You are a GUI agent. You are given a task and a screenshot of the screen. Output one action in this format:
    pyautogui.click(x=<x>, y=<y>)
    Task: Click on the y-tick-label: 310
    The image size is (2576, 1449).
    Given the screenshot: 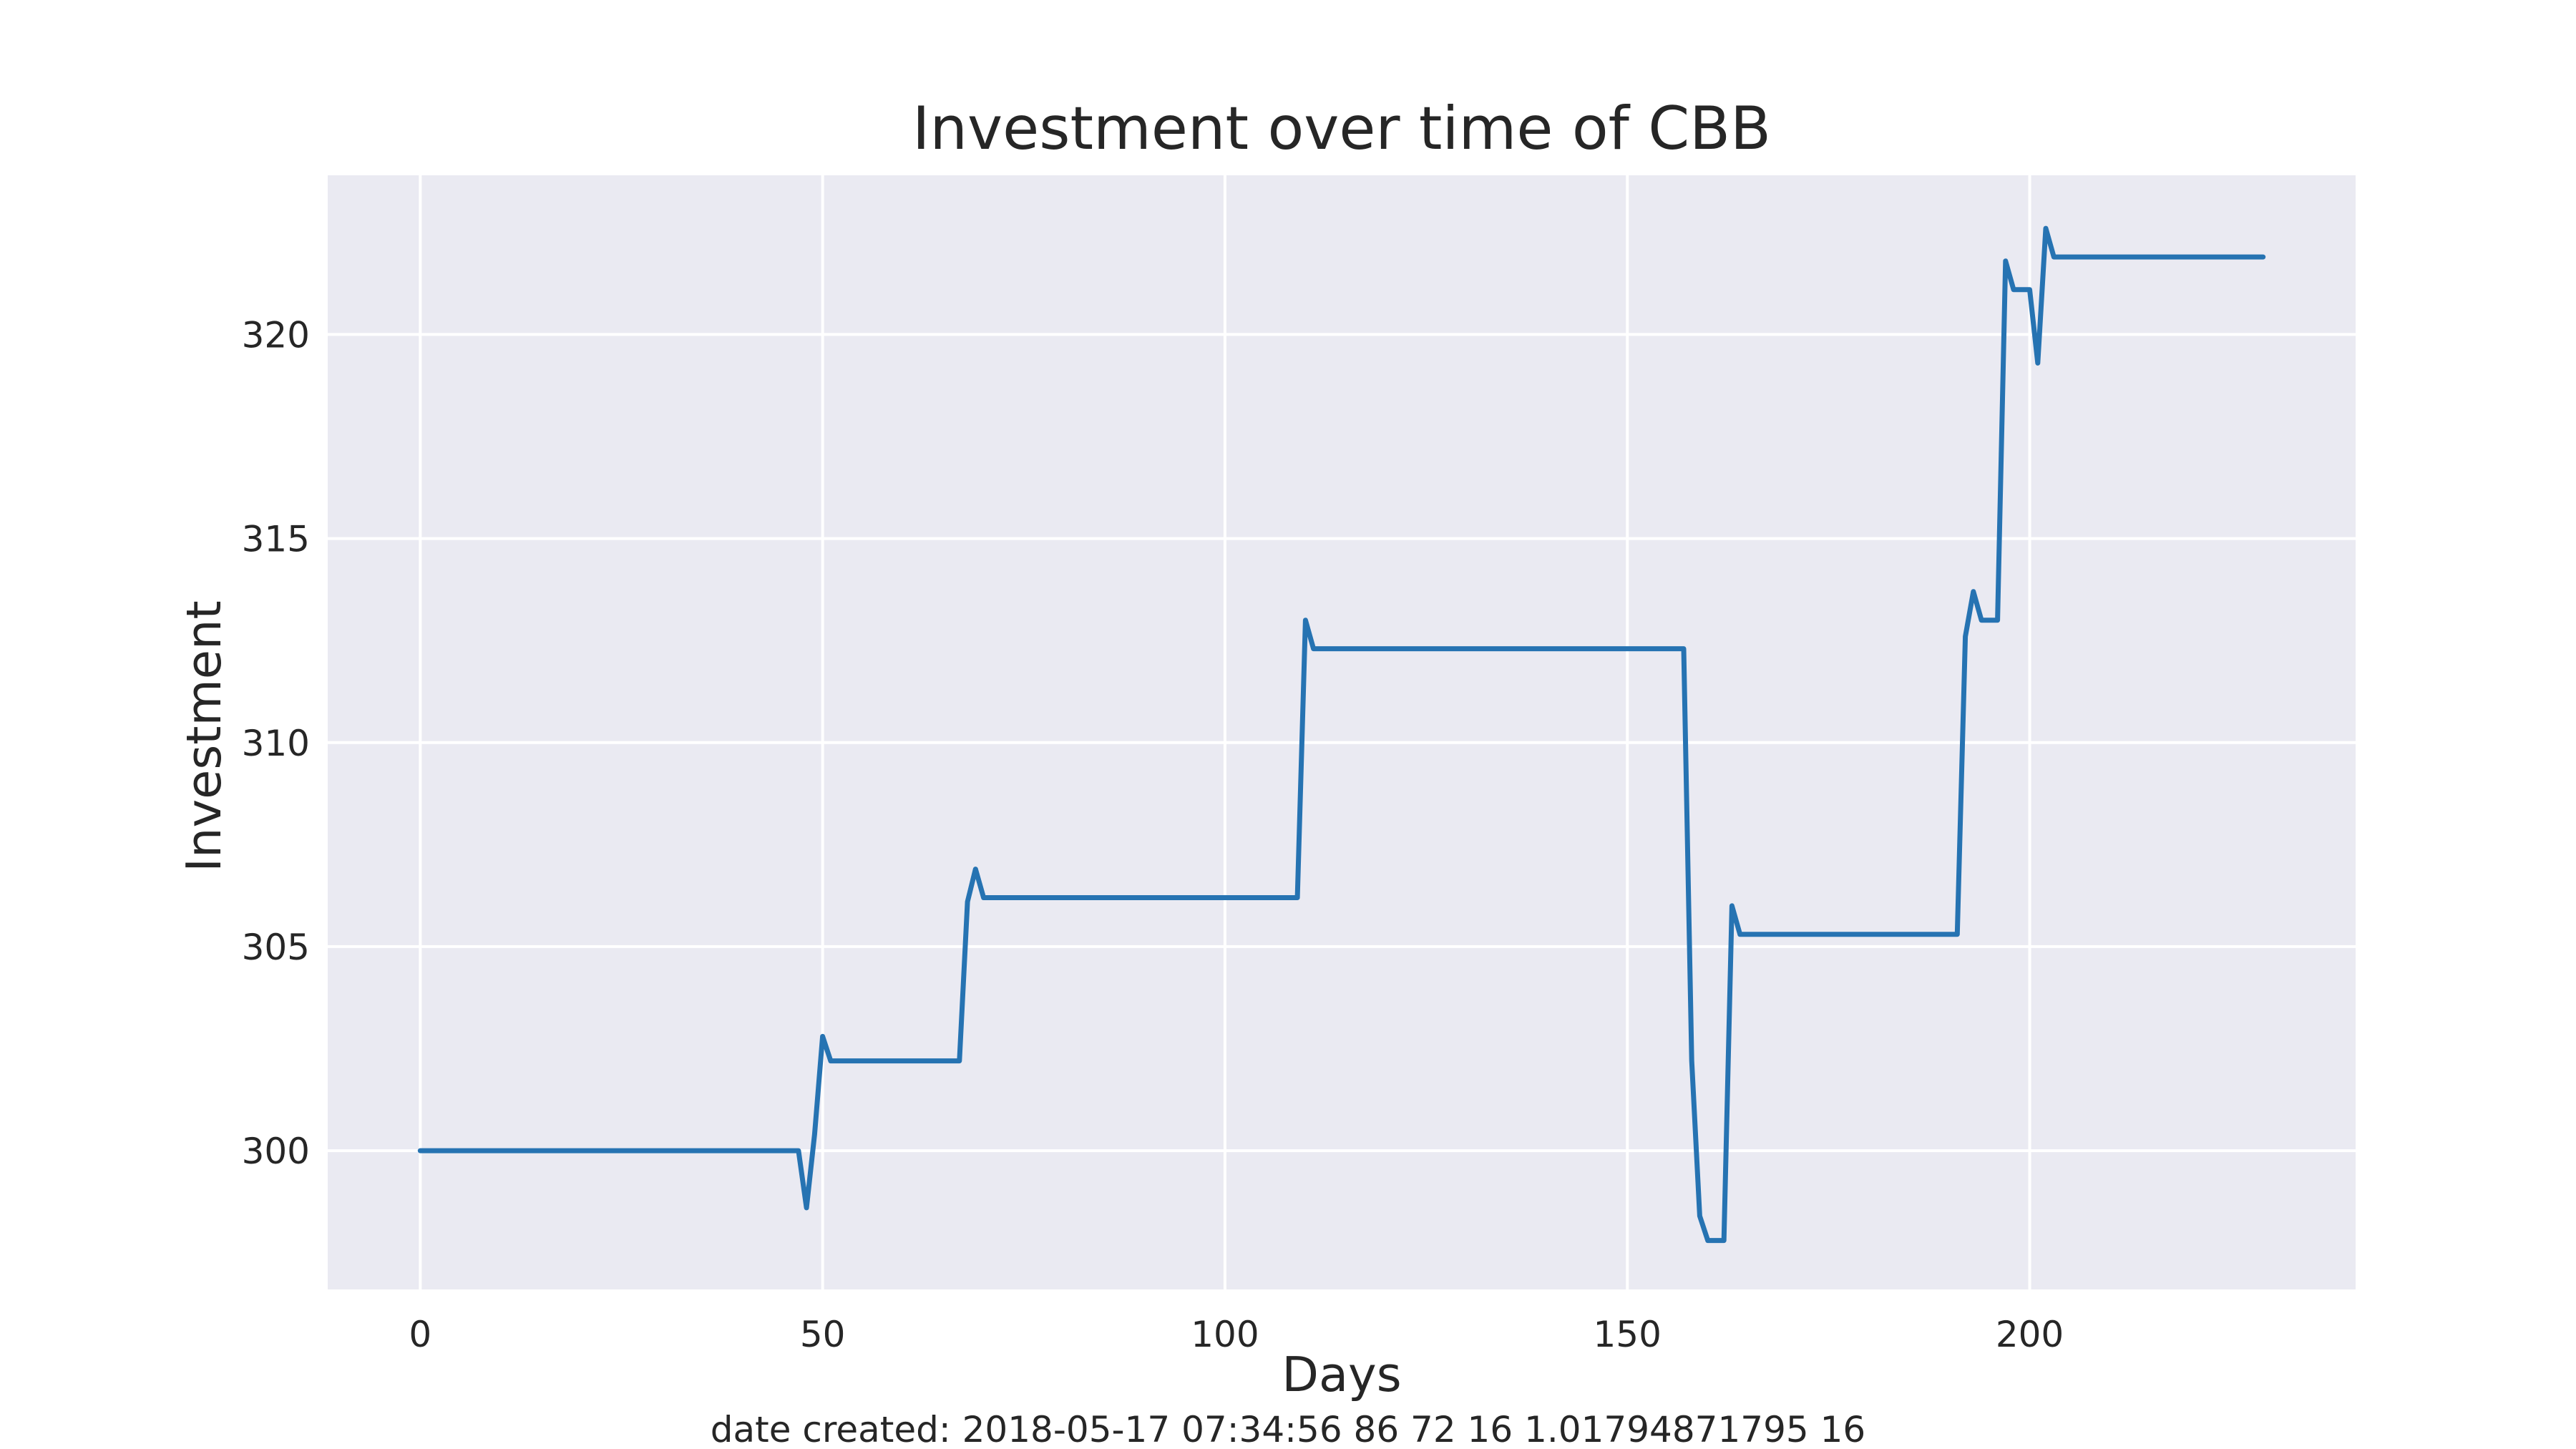 What is the action you would take?
    pyautogui.click(x=276, y=743)
    